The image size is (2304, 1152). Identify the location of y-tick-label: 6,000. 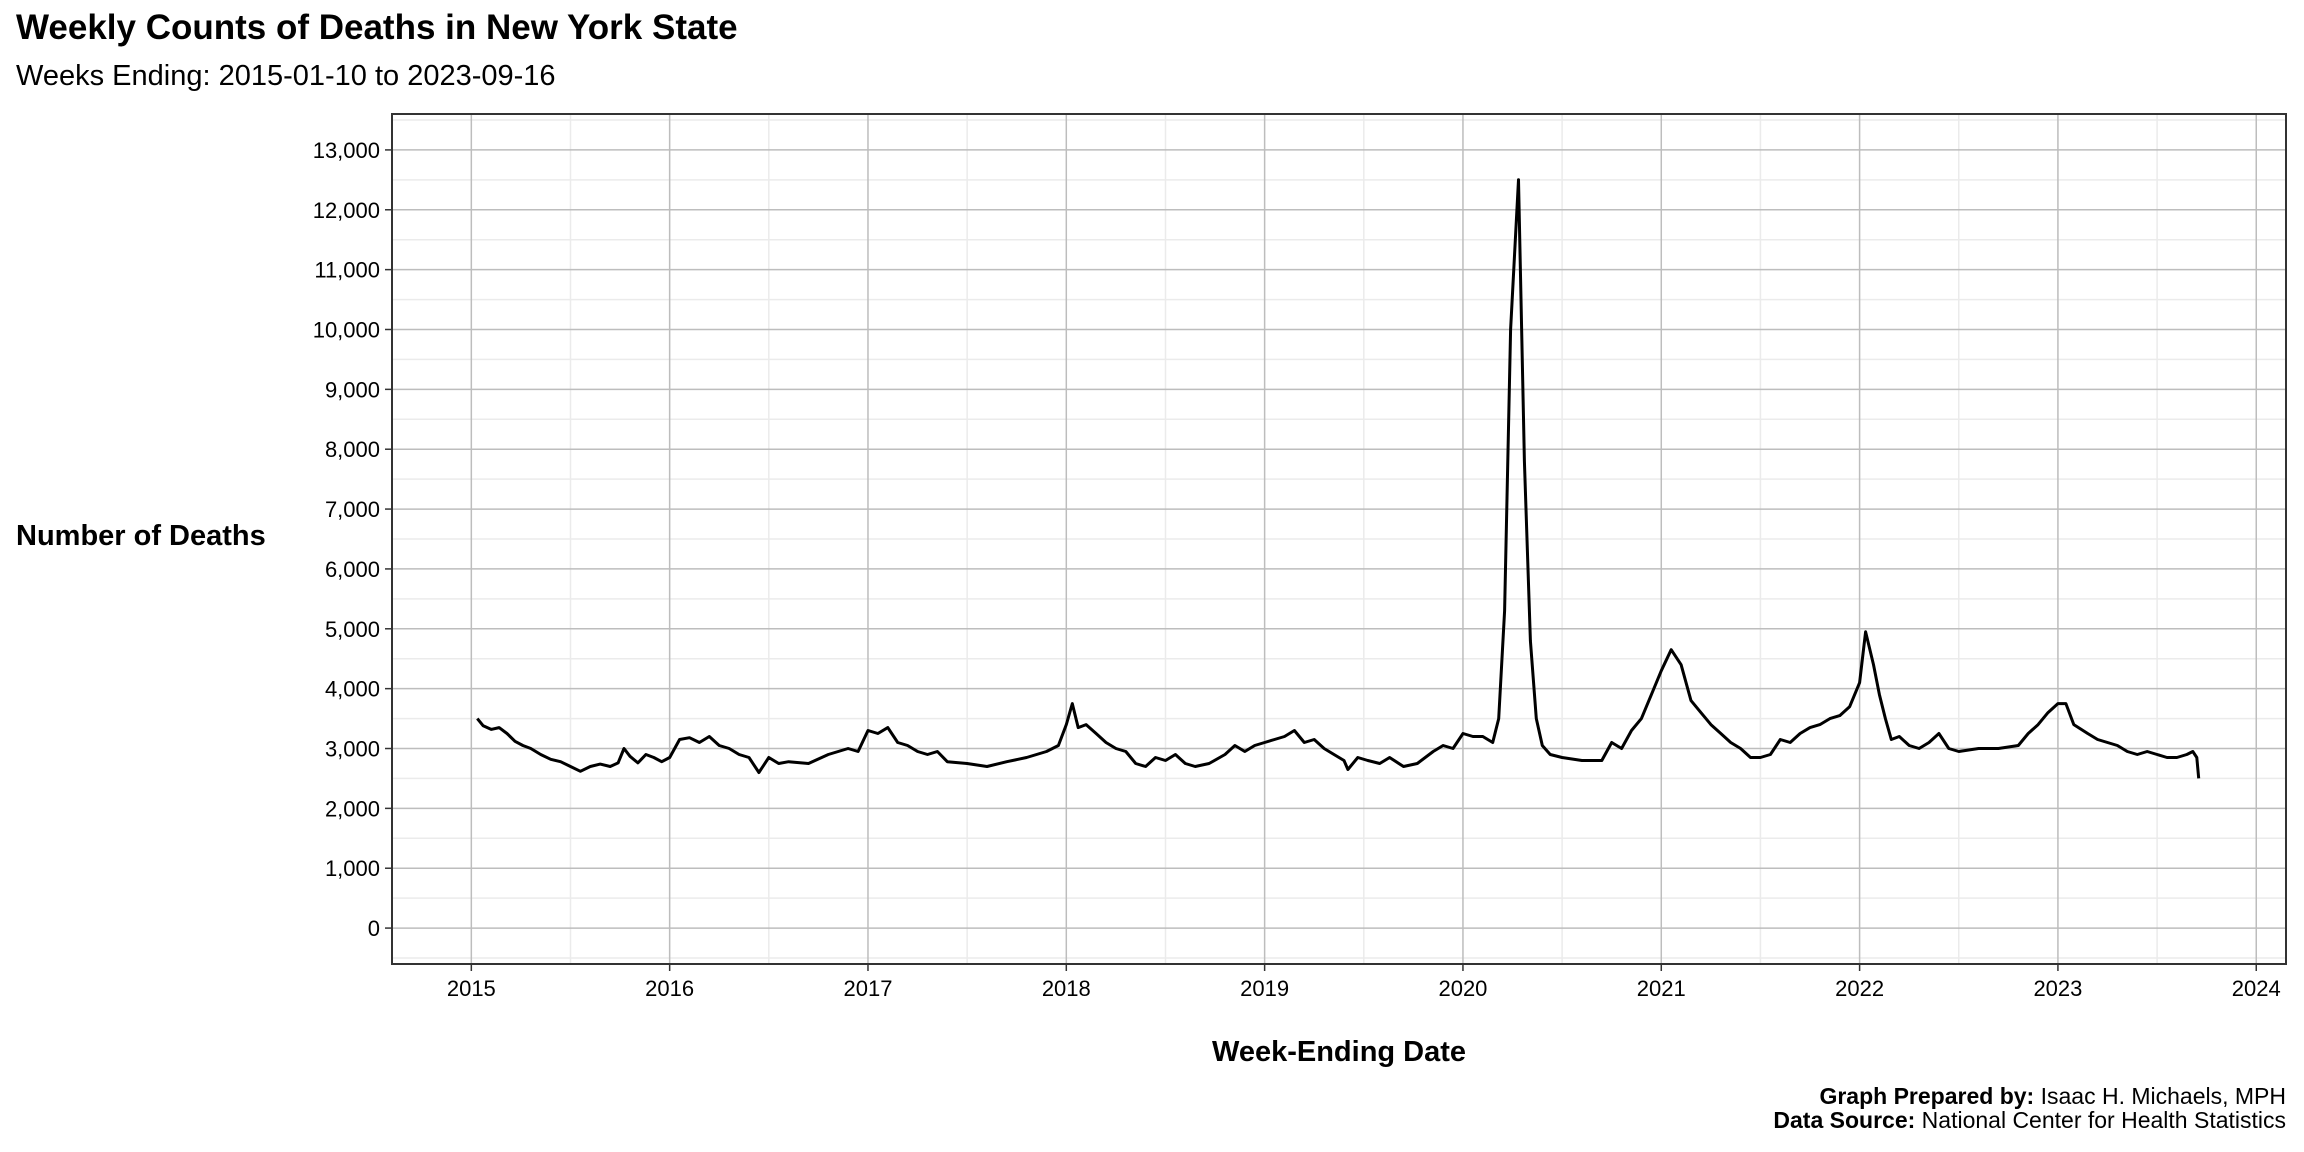
(352, 569).